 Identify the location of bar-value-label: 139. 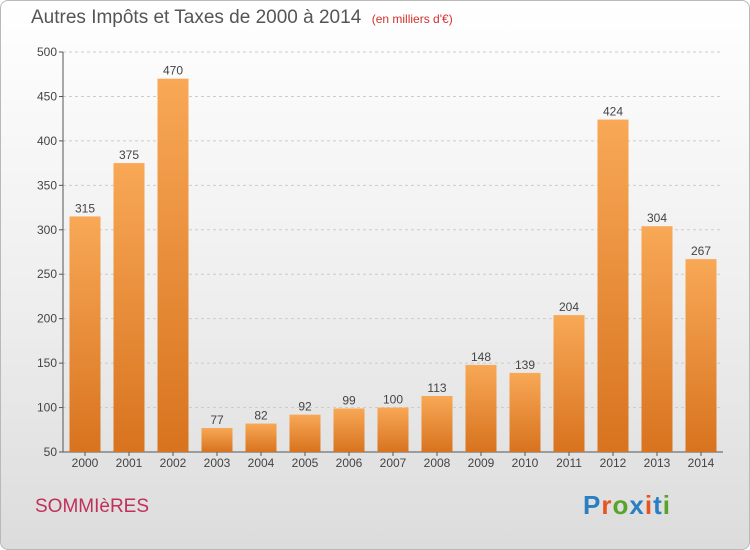
(525, 365).